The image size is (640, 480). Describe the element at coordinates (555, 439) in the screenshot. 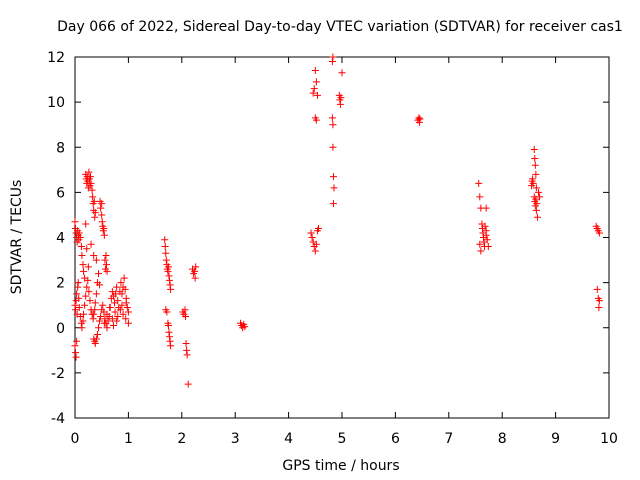

I see `x-tick-label: 9` at that location.